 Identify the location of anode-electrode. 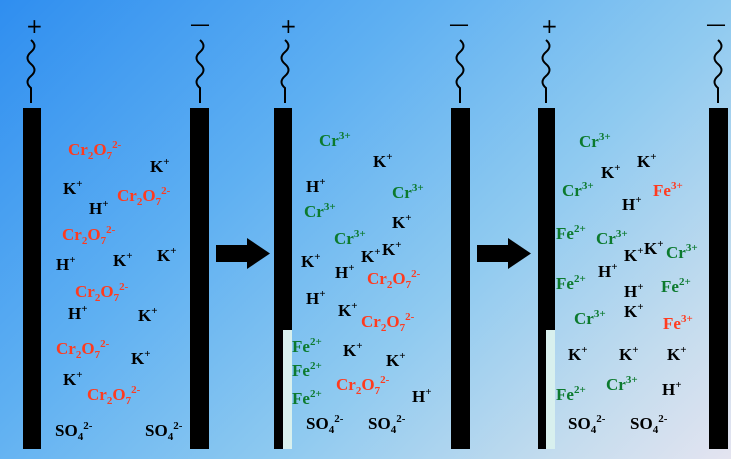
(32, 278).